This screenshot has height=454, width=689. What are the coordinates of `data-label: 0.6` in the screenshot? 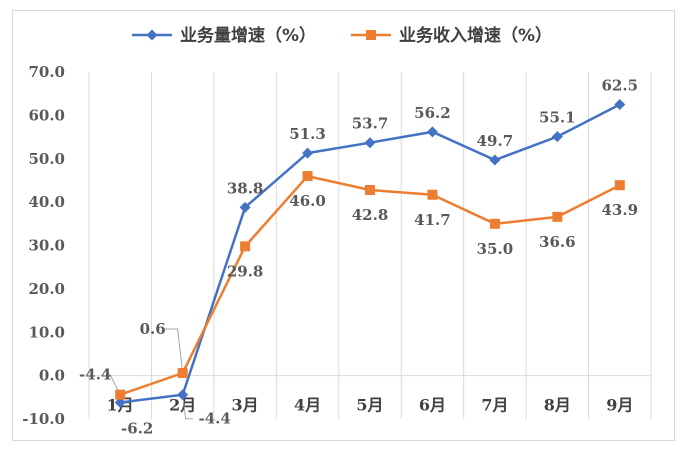 It's located at (153, 329).